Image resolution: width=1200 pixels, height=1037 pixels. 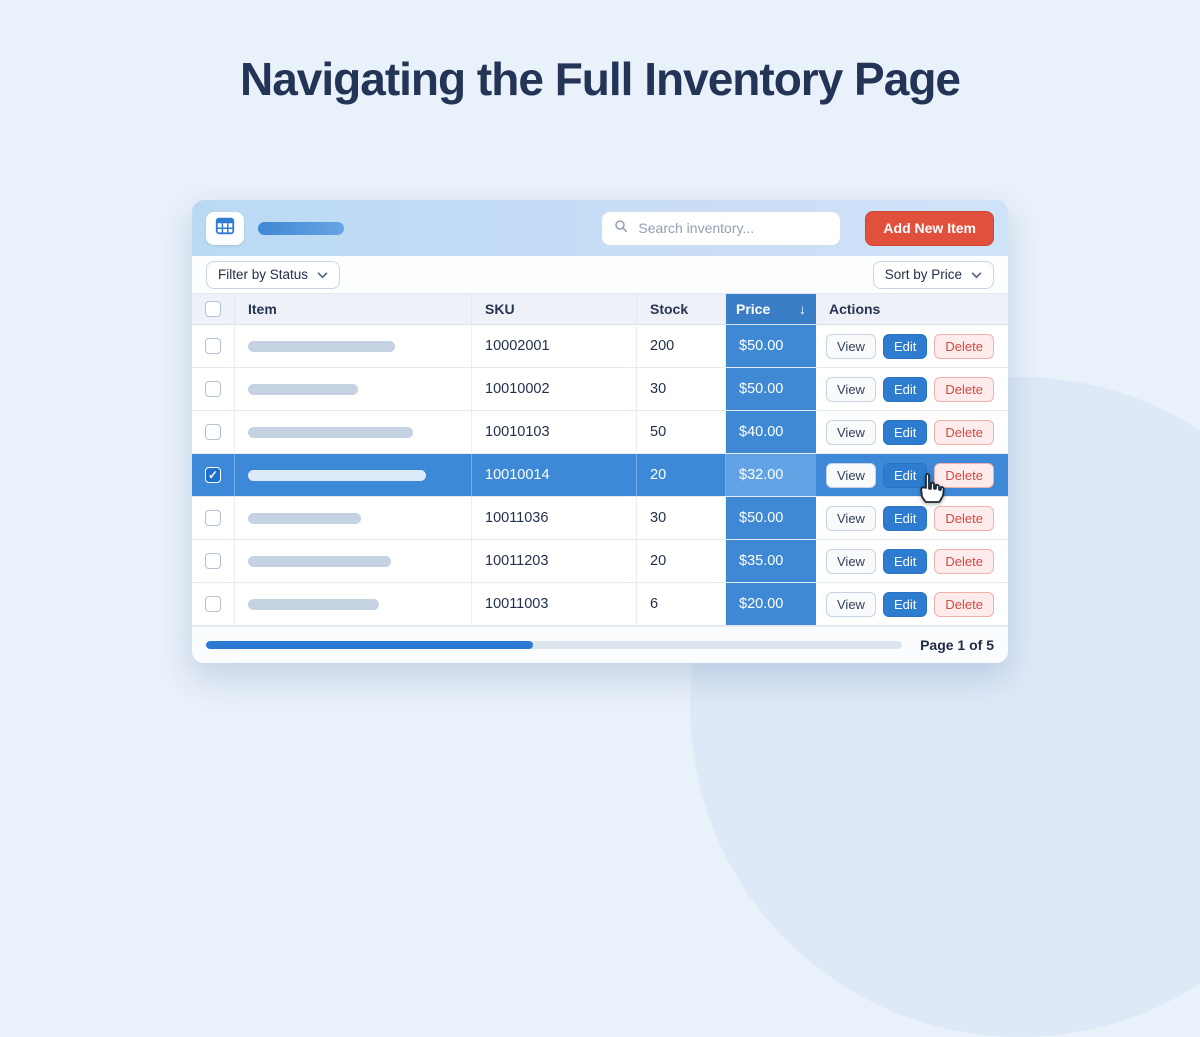 I want to click on table-row: 10010014 20 $32.00 View Edit Delete, so click(x=600, y=475).